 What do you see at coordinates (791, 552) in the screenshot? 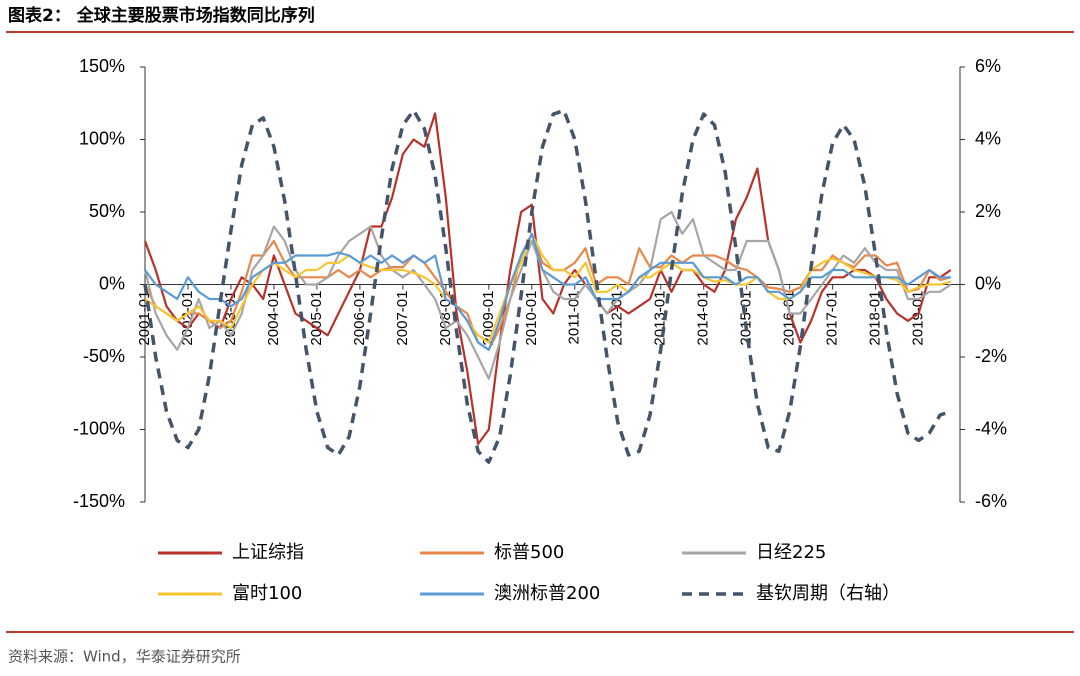
I see `legend-label: 日经225` at bounding box center [791, 552].